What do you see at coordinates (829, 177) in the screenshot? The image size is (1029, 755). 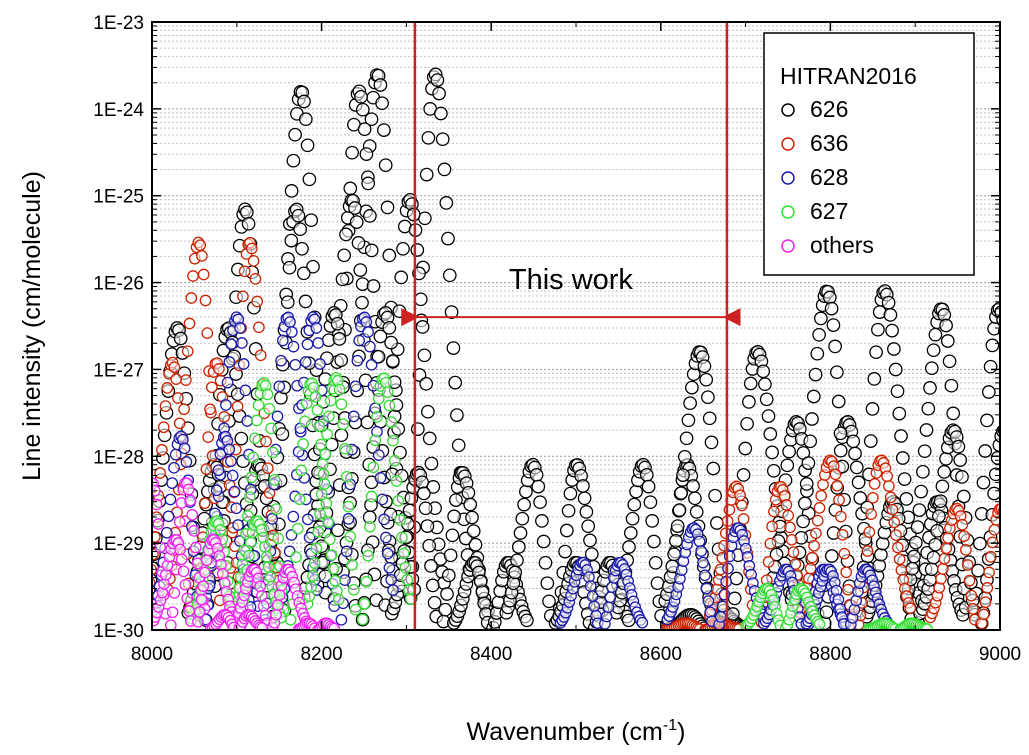 I see `legend-label-628: 628` at bounding box center [829, 177].